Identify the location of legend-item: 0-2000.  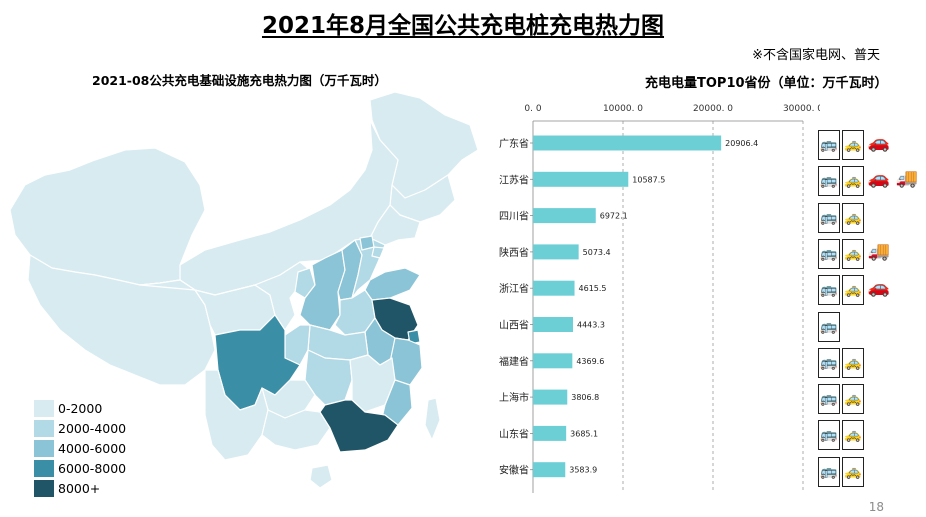
(80, 408).